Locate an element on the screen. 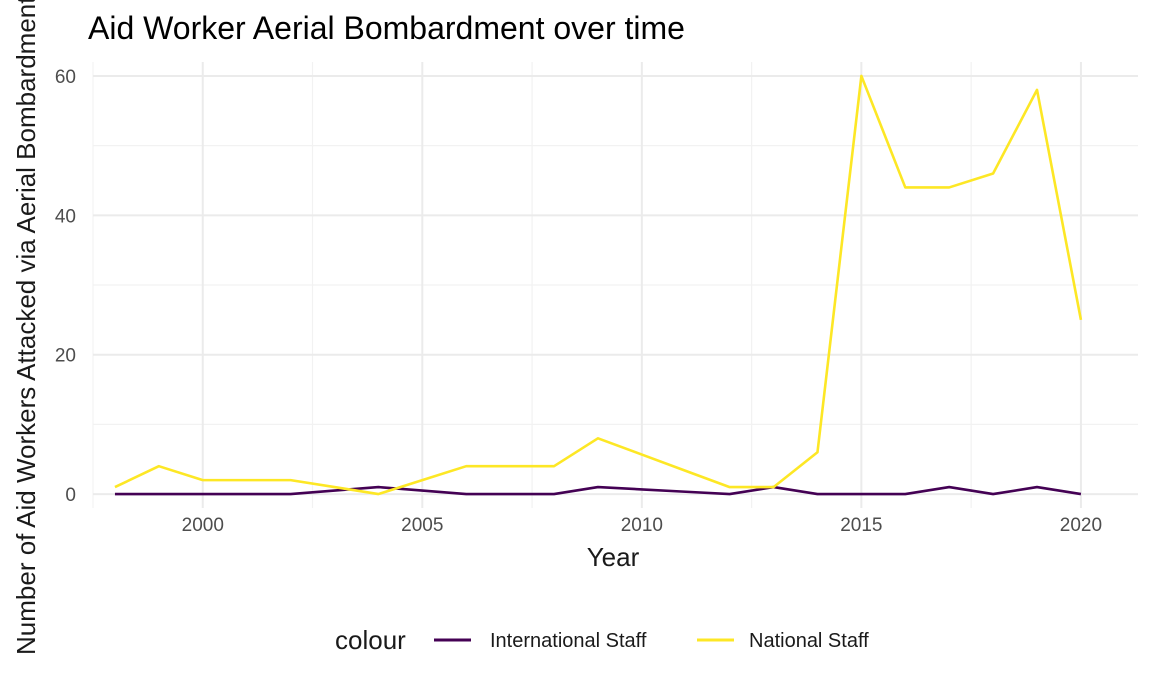  legend-label-international-staff: International Staff is located at coordinates (568, 641).